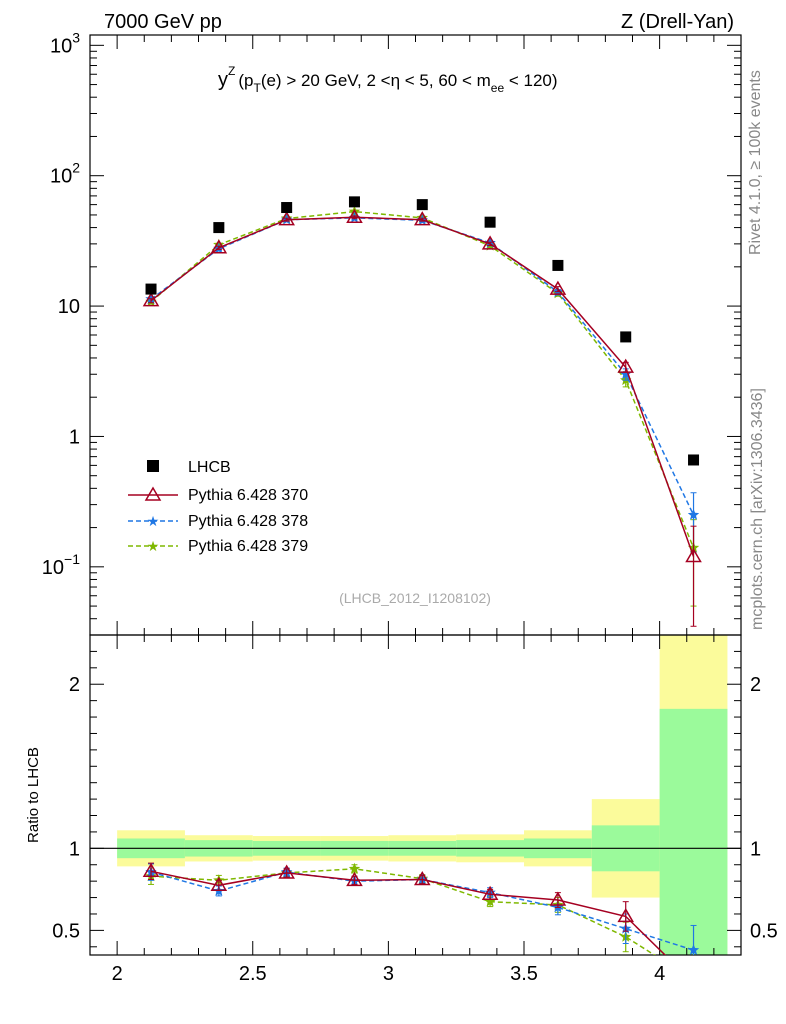 The height and width of the screenshot is (1024, 786). I want to click on y-tick-exp: 2, so click(76, 168).